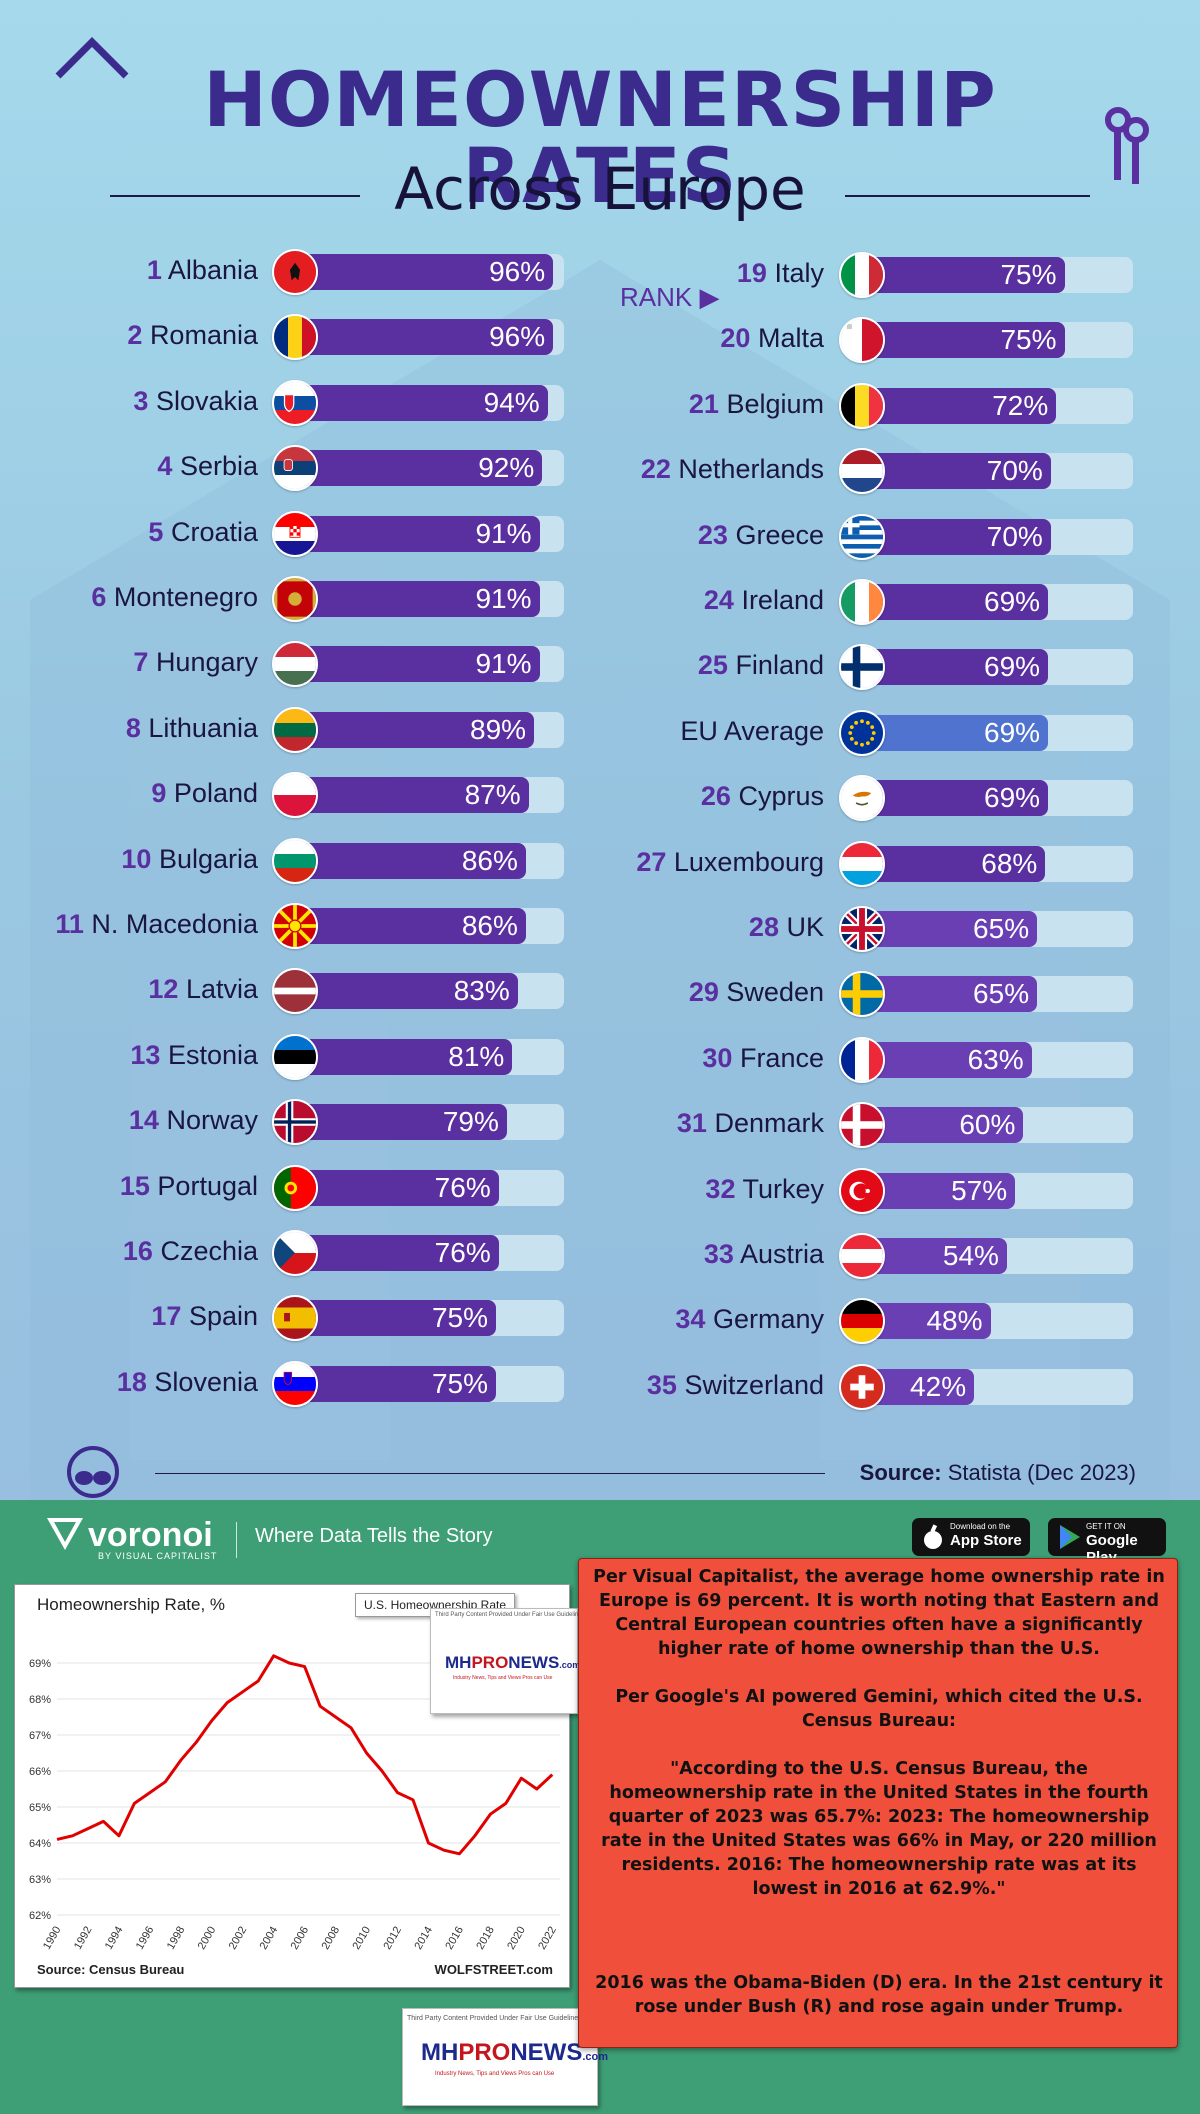  Describe the element at coordinates (165, 466) in the screenshot. I see `rank-number: 4` at that location.